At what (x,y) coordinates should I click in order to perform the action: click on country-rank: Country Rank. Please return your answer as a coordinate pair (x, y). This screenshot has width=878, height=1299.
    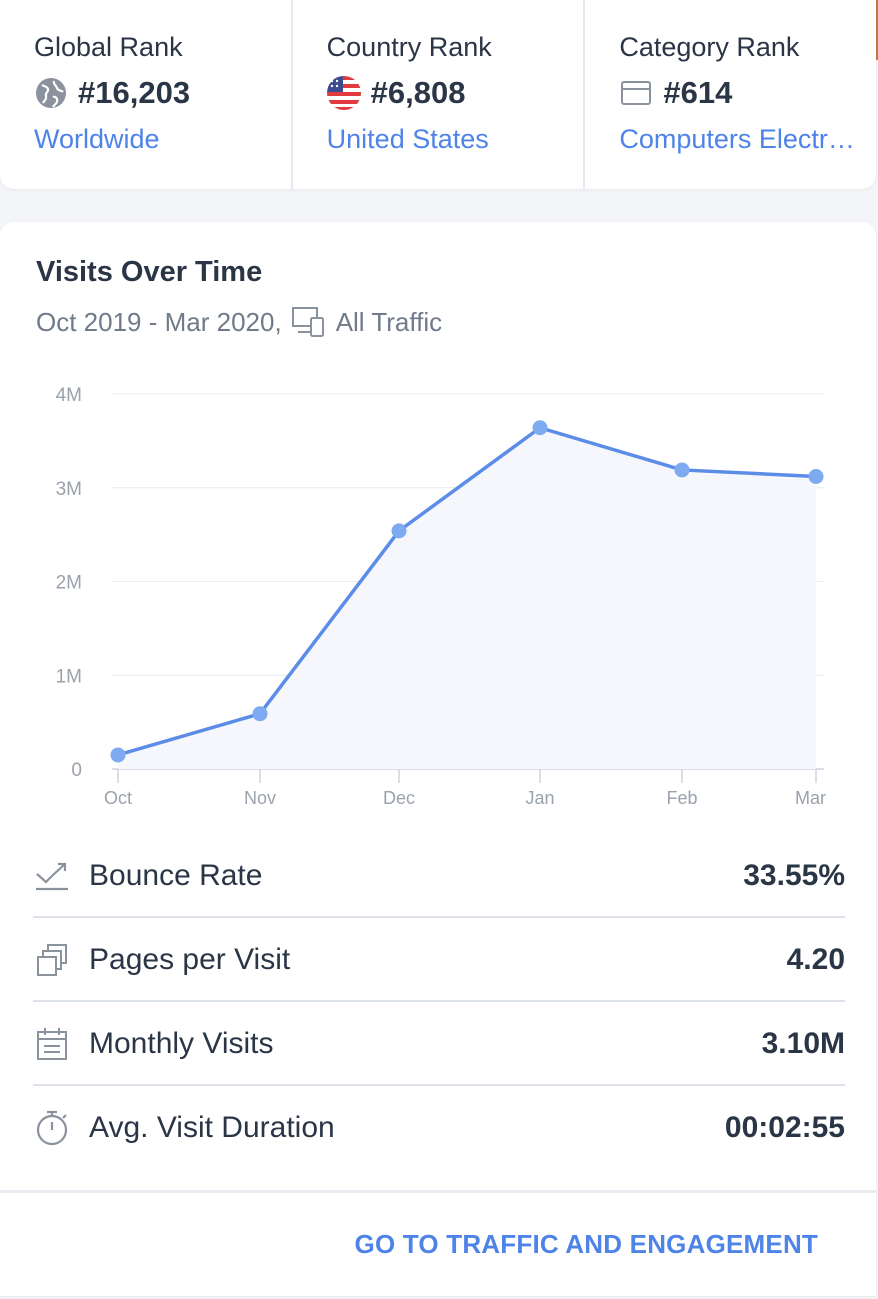
    Looking at the image, I should click on (437, 94).